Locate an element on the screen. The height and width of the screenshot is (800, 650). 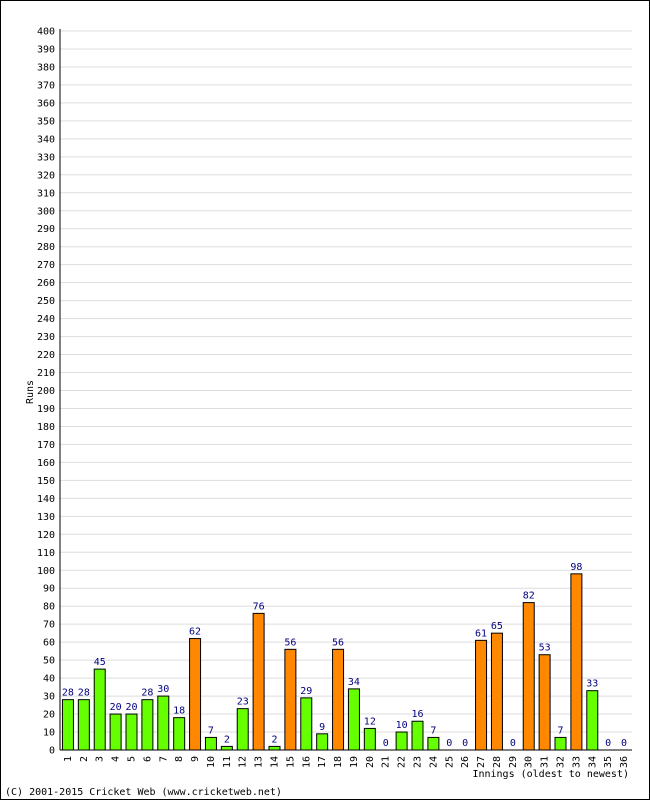
x-tick-label: 24 is located at coordinates (433, 762).